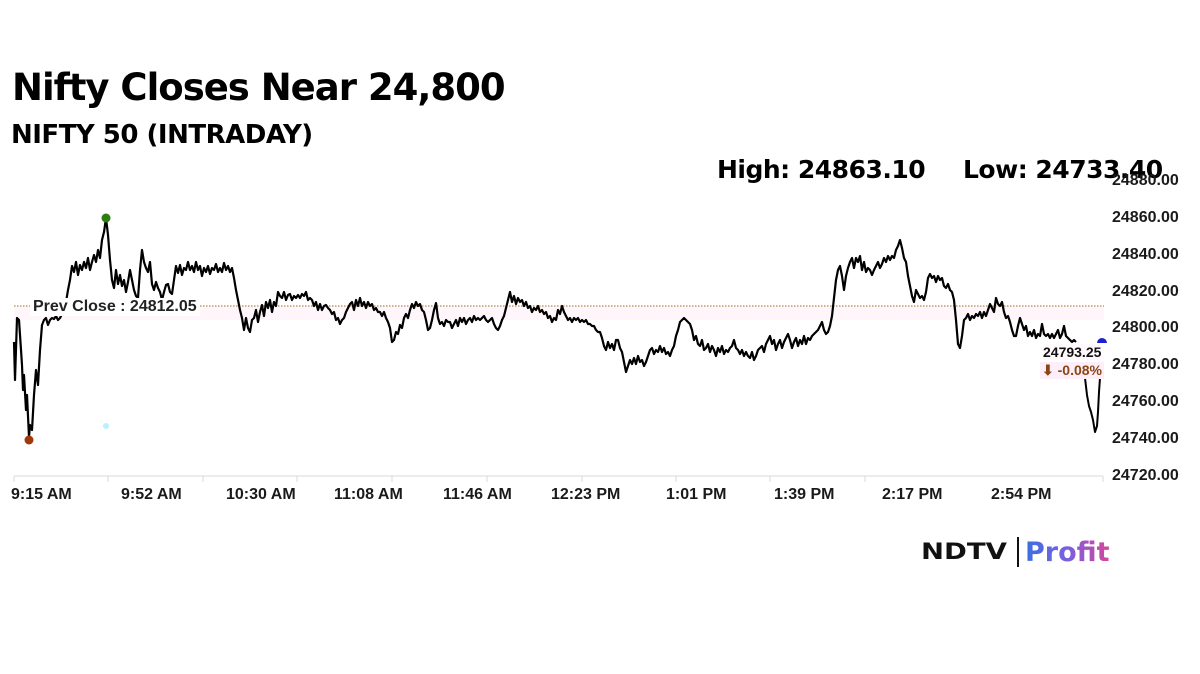 The image size is (1200, 674). Describe the element at coordinates (1145, 401) in the screenshot. I see `y-tick-label: 24760.00` at that location.